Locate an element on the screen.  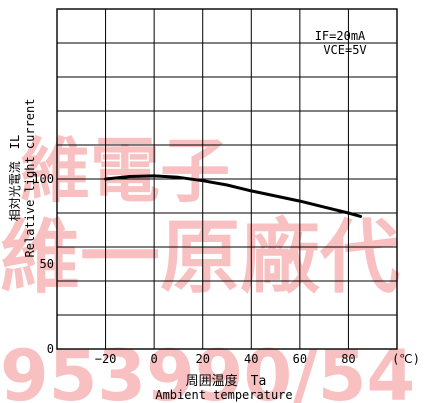
x-axis-ticks: −20 0 20 40 60 80 is located at coordinates (225, 359).